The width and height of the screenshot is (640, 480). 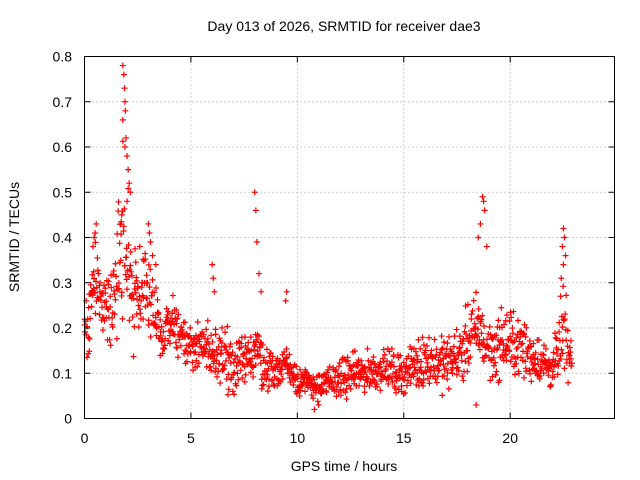 What do you see at coordinates (404, 438) in the screenshot?
I see `x-tick-label: 15` at bounding box center [404, 438].